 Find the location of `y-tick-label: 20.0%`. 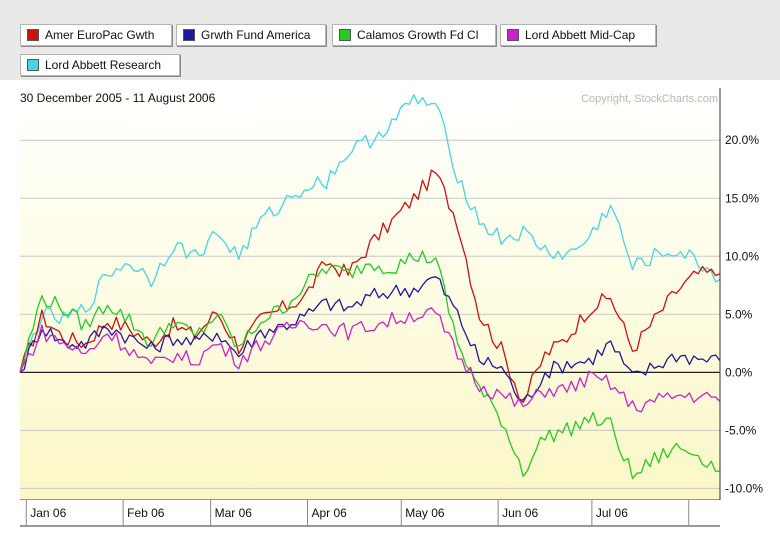

y-tick-label: 20.0% is located at coordinates (742, 140).